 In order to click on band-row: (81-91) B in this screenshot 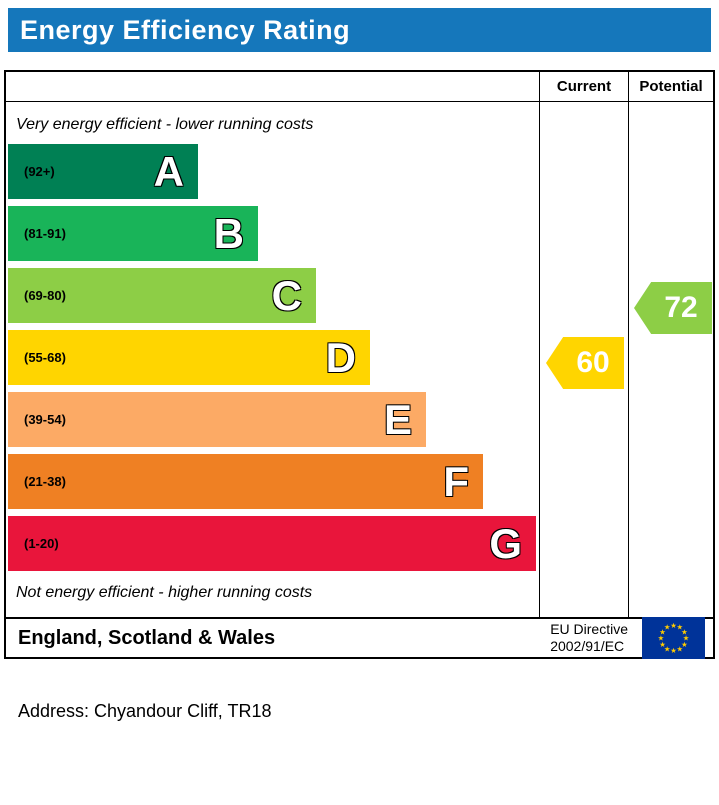, I will do `click(273, 237)`.